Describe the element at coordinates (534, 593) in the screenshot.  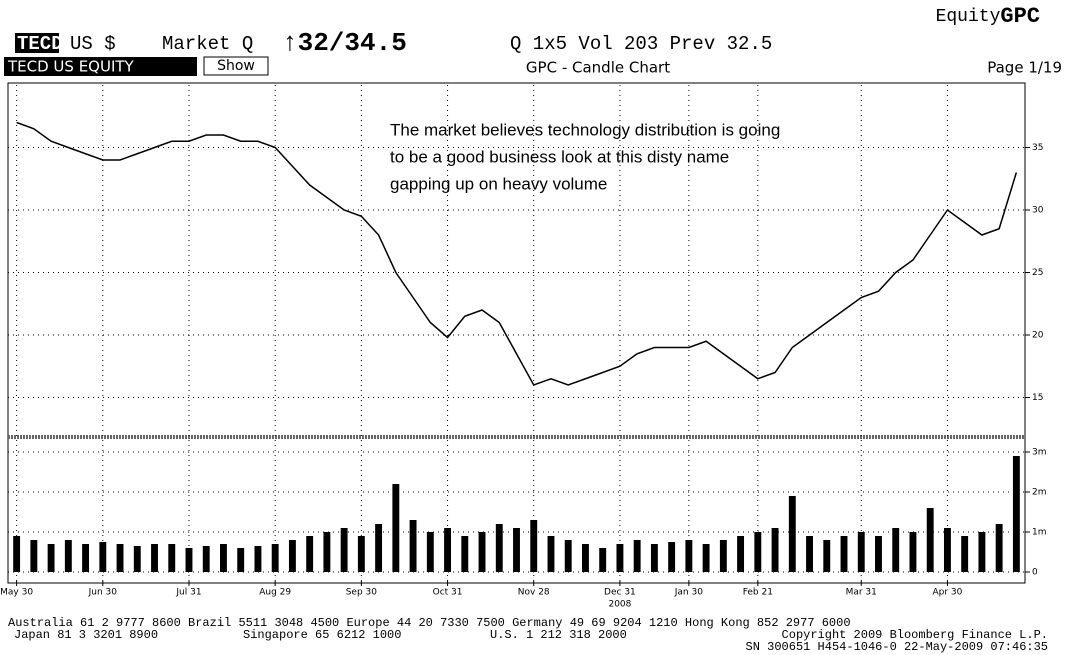
I see `x-tick-label: Nov 28` at that location.